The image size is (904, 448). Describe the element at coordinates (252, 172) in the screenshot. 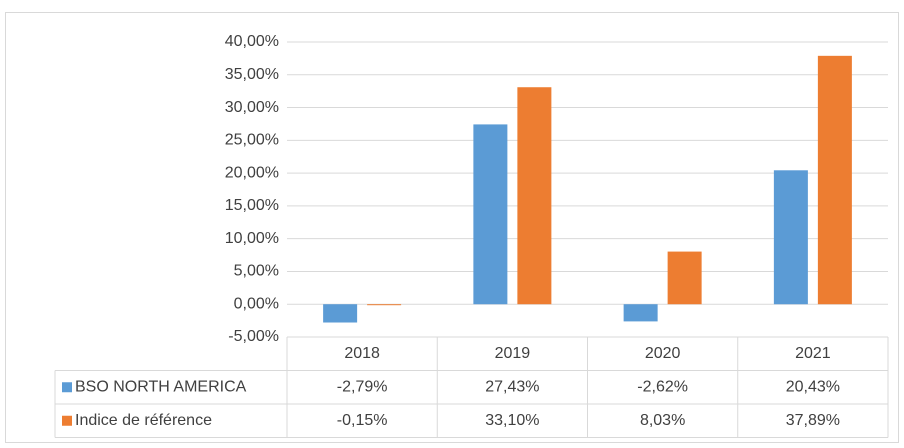

I see `y-tick-label: 20,00%` at that location.